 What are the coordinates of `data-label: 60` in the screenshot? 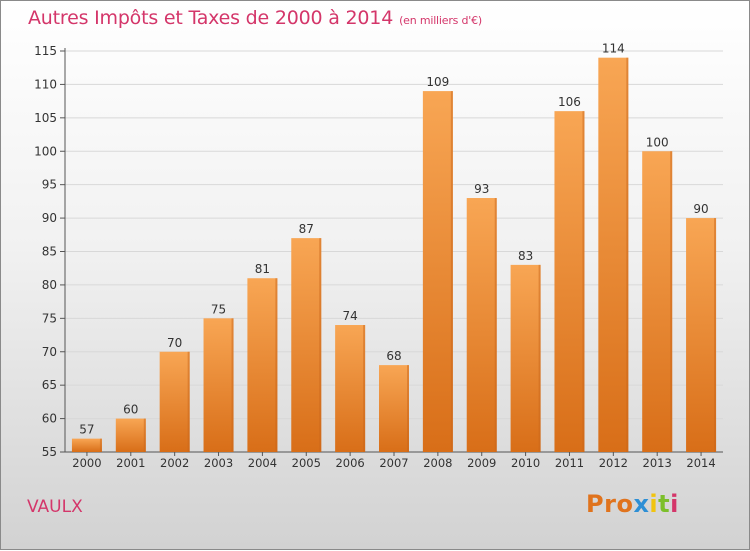 It's located at (130, 410).